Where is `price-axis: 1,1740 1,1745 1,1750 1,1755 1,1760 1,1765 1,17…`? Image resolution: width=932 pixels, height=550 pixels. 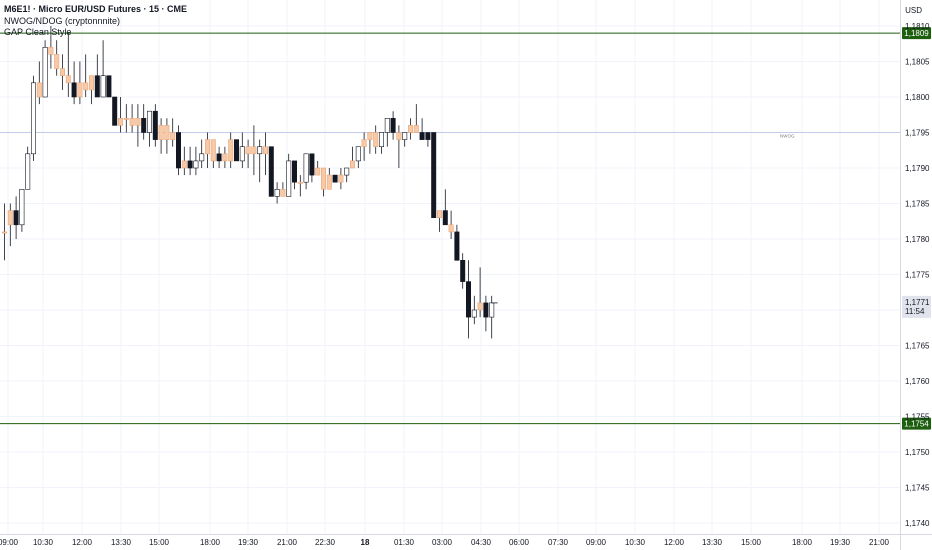
price-axis: 1,1740 1,1745 1,1750 1,1755 1,1760 1,1765 1,17… is located at coordinates (917, 275).